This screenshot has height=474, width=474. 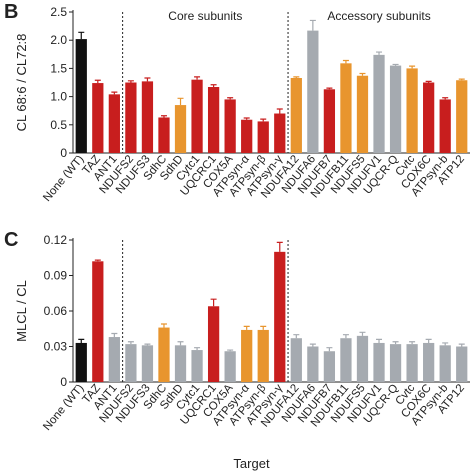 What do you see at coordinates (56, 347) in the screenshot?
I see `y-tick-label: 0.03` at bounding box center [56, 347].